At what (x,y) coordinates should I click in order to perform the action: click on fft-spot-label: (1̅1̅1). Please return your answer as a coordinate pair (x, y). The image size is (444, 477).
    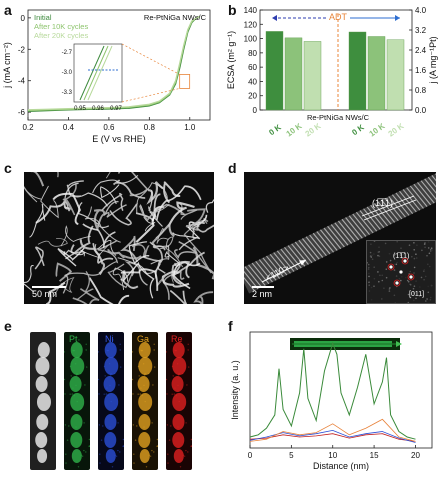
    Looking at the image, I should click on (401, 256).